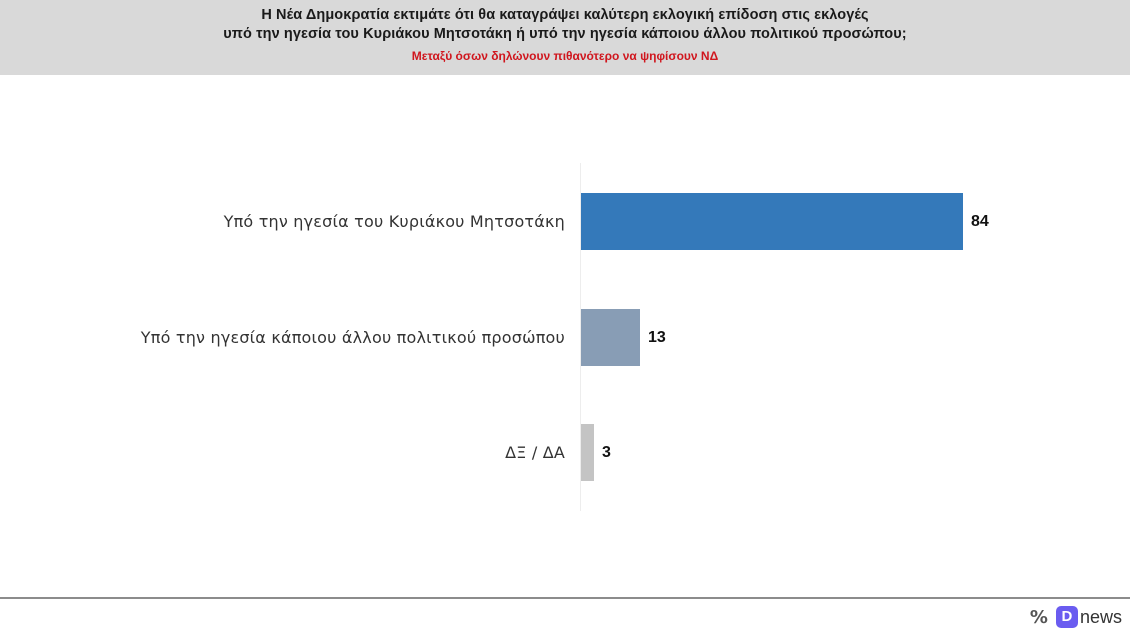 The height and width of the screenshot is (635, 1130). What do you see at coordinates (535, 452) in the screenshot?
I see `category-label: ΔΞ / ΔΑ` at bounding box center [535, 452].